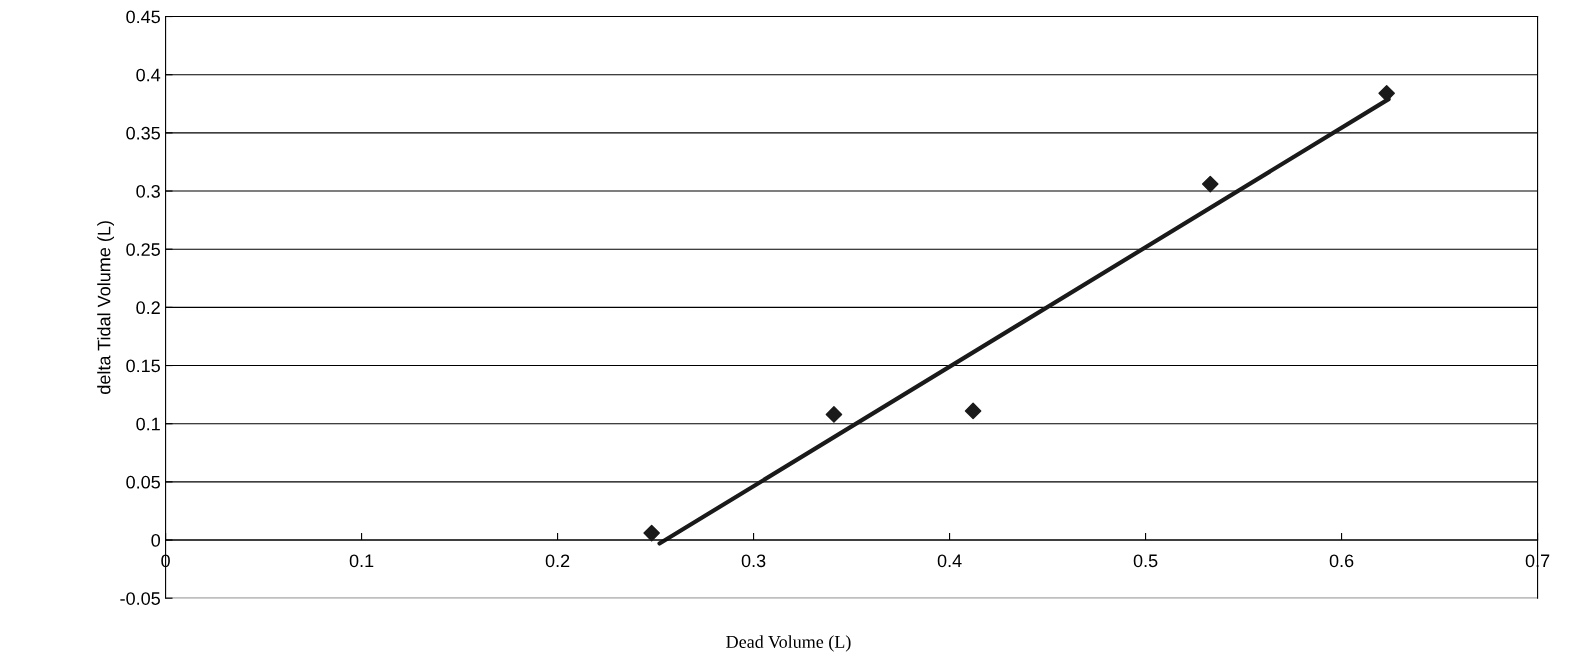 This screenshot has width=1577, height=661. What do you see at coordinates (106, 307) in the screenshot?
I see `y-axis-title: delta Tidal Volume (L)` at bounding box center [106, 307].